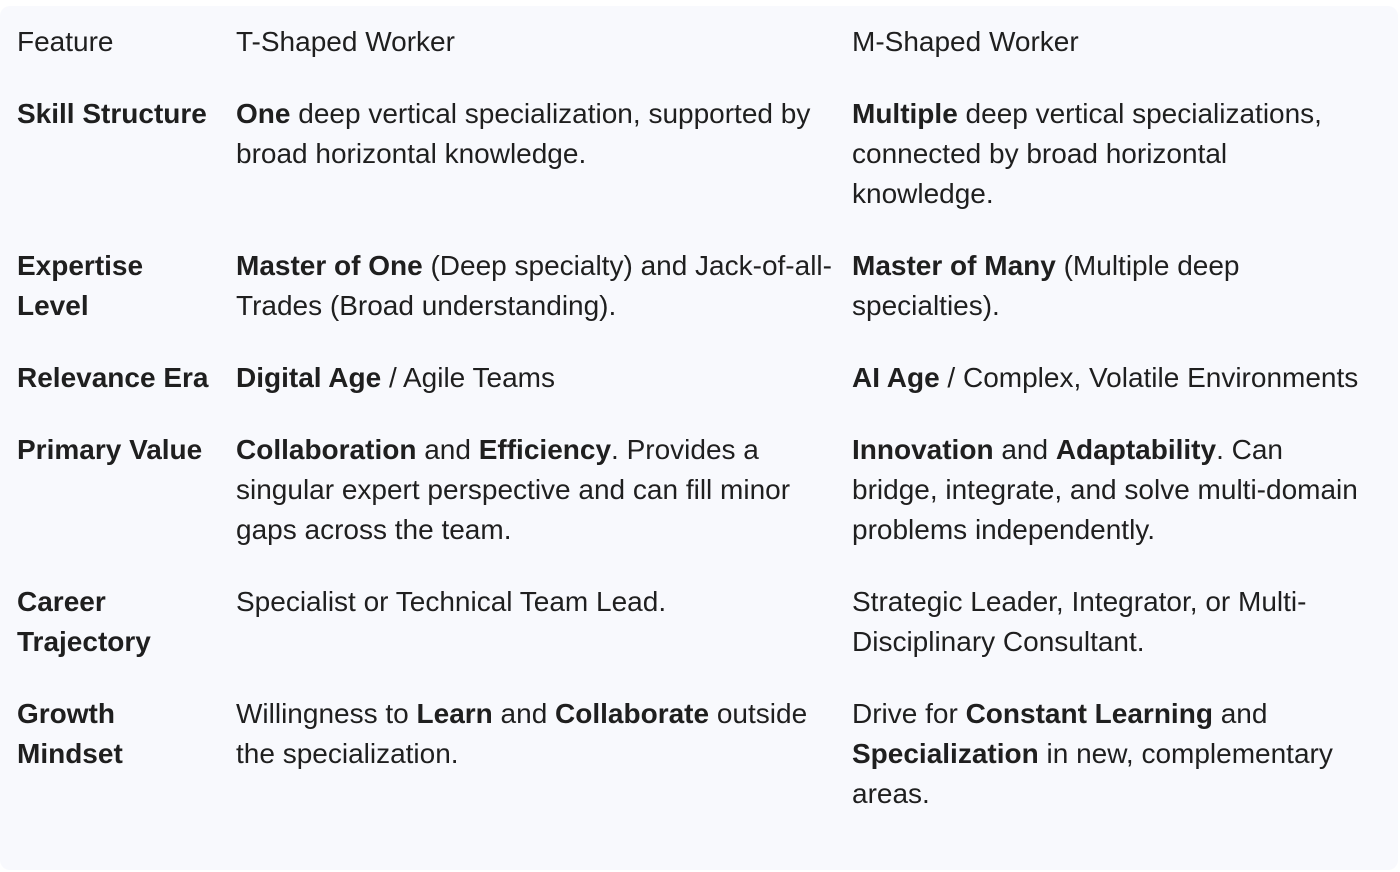 The width and height of the screenshot is (1400, 872). What do you see at coordinates (923, 449) in the screenshot?
I see `bold-text-run: Innovation` at bounding box center [923, 449].